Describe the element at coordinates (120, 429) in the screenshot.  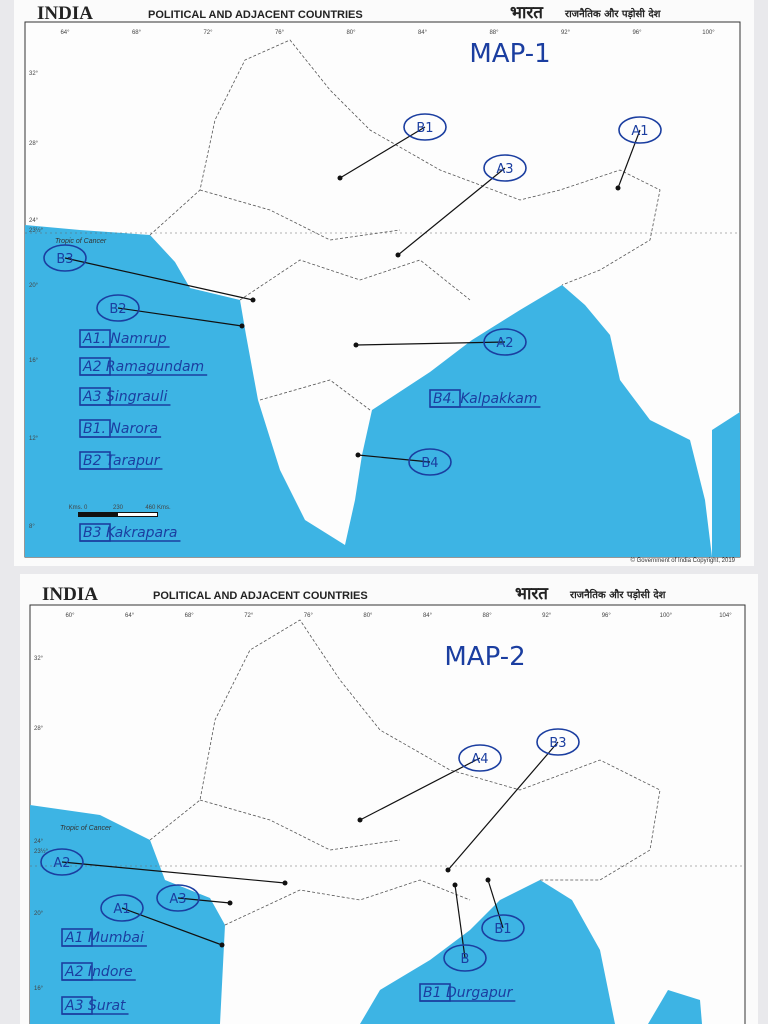
I see `legend-entry: B1. Narora` at that location.